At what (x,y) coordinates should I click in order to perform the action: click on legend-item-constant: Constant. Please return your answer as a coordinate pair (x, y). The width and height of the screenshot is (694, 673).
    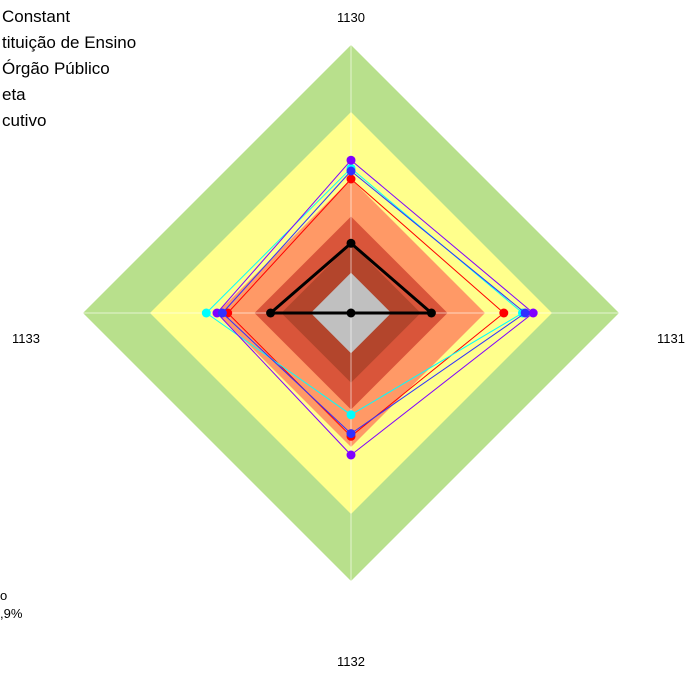
    Looking at the image, I should click on (36, 16).